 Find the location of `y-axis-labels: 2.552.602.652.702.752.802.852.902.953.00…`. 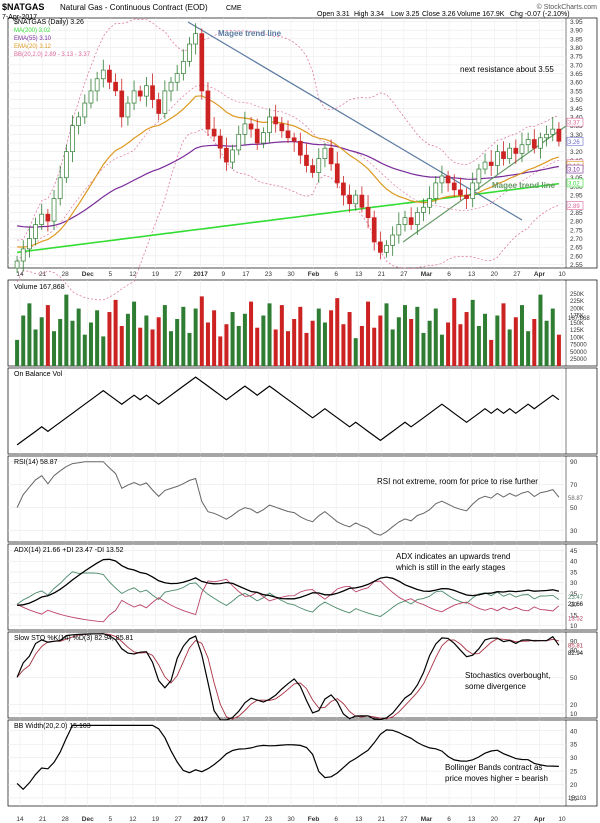

y-axis-labels: 2.552.602.652.702.752.802.852.902.953.00… is located at coordinates (579, 410).